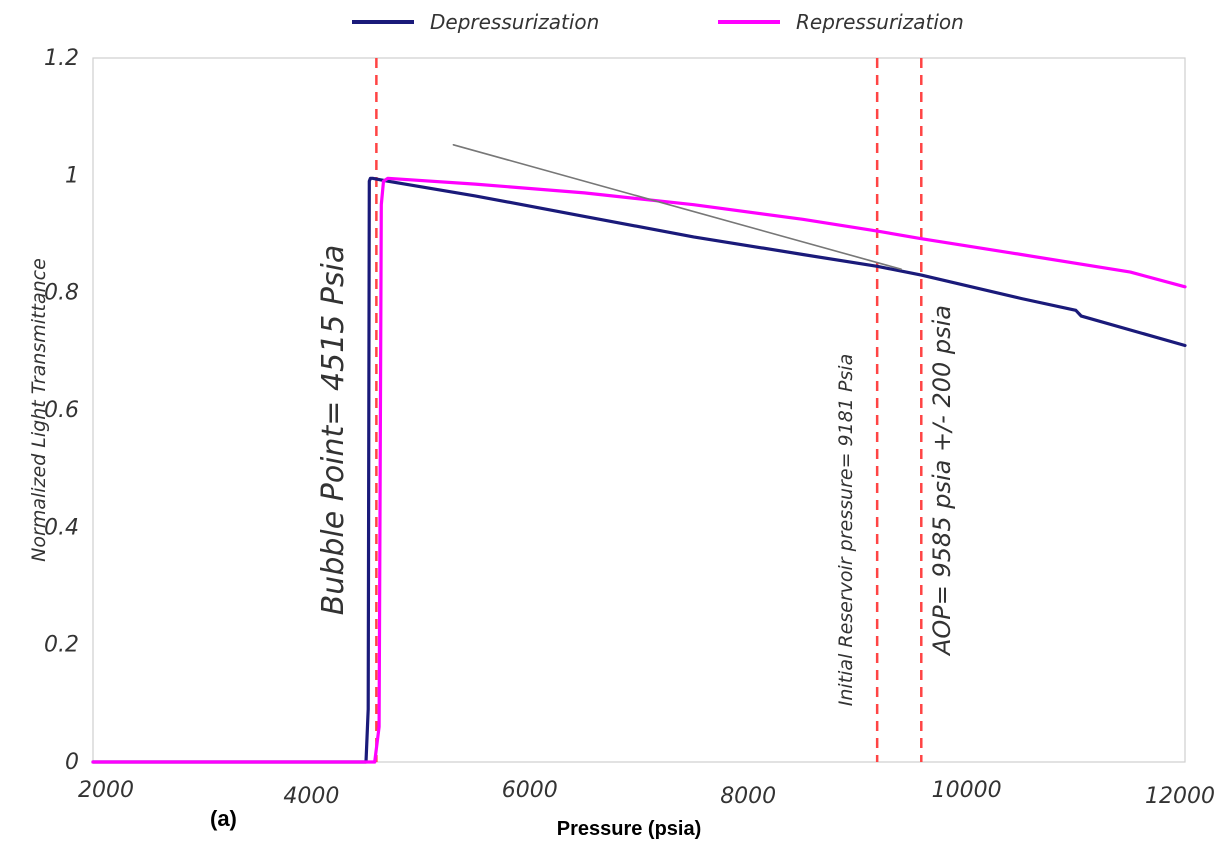  Describe the element at coordinates (223, 818) in the screenshot. I see `panel-label: (a)` at that location.